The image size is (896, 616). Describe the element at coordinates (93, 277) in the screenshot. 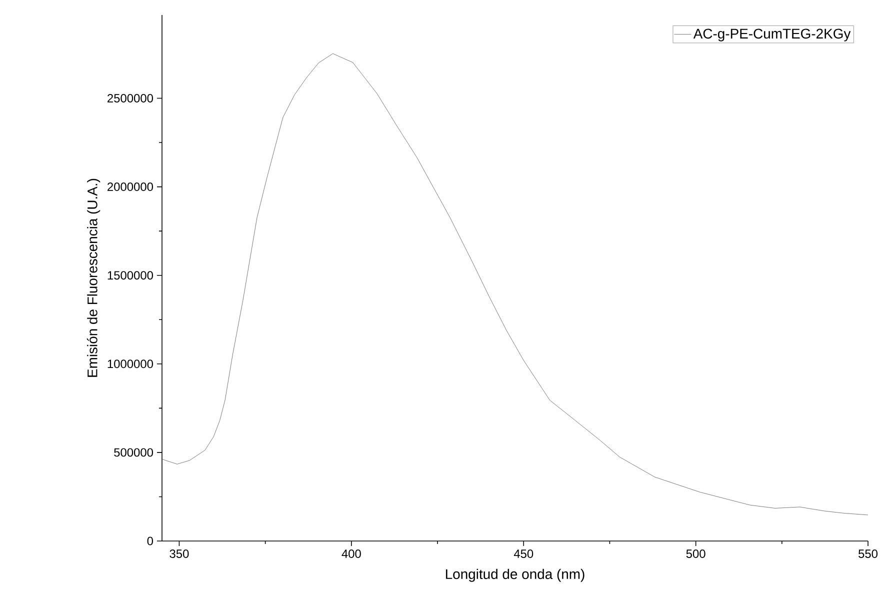

I see `y-axis-title: Emisión de Fluorescencia (U.A.)` at that location.